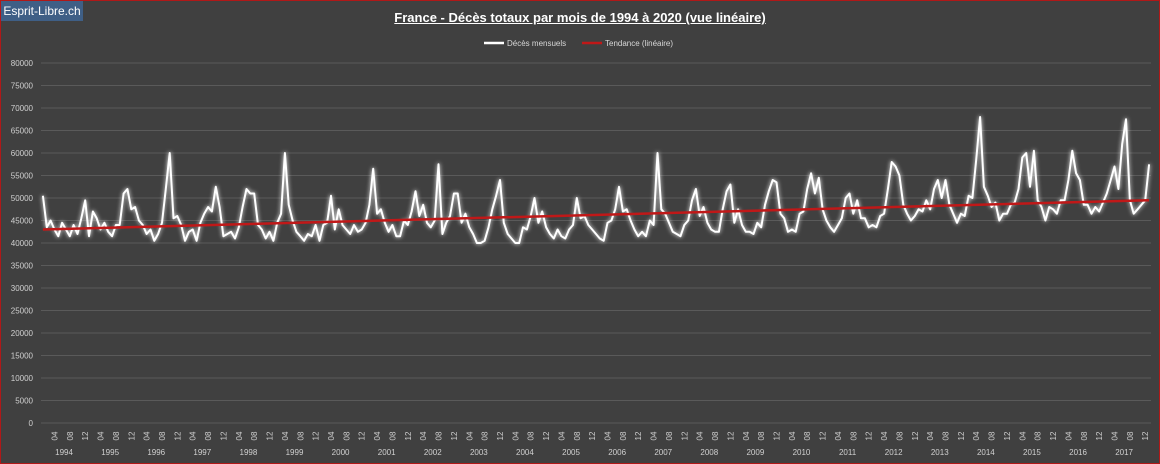  Describe the element at coordinates (1124, 452) in the screenshot. I see `x-year-label: 2017` at that location.